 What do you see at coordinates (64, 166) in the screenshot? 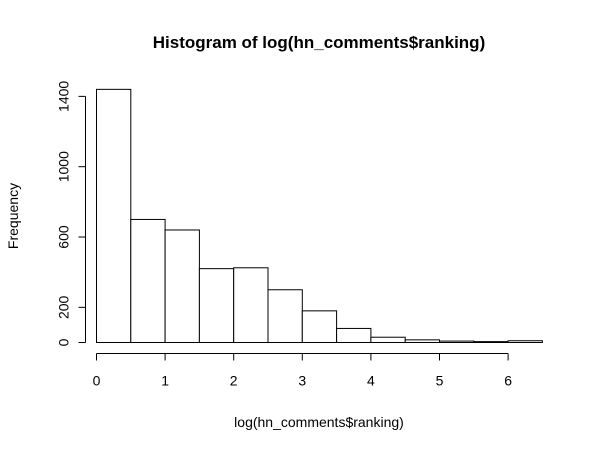
I see `y-tick-label-3: 1000` at bounding box center [64, 166].